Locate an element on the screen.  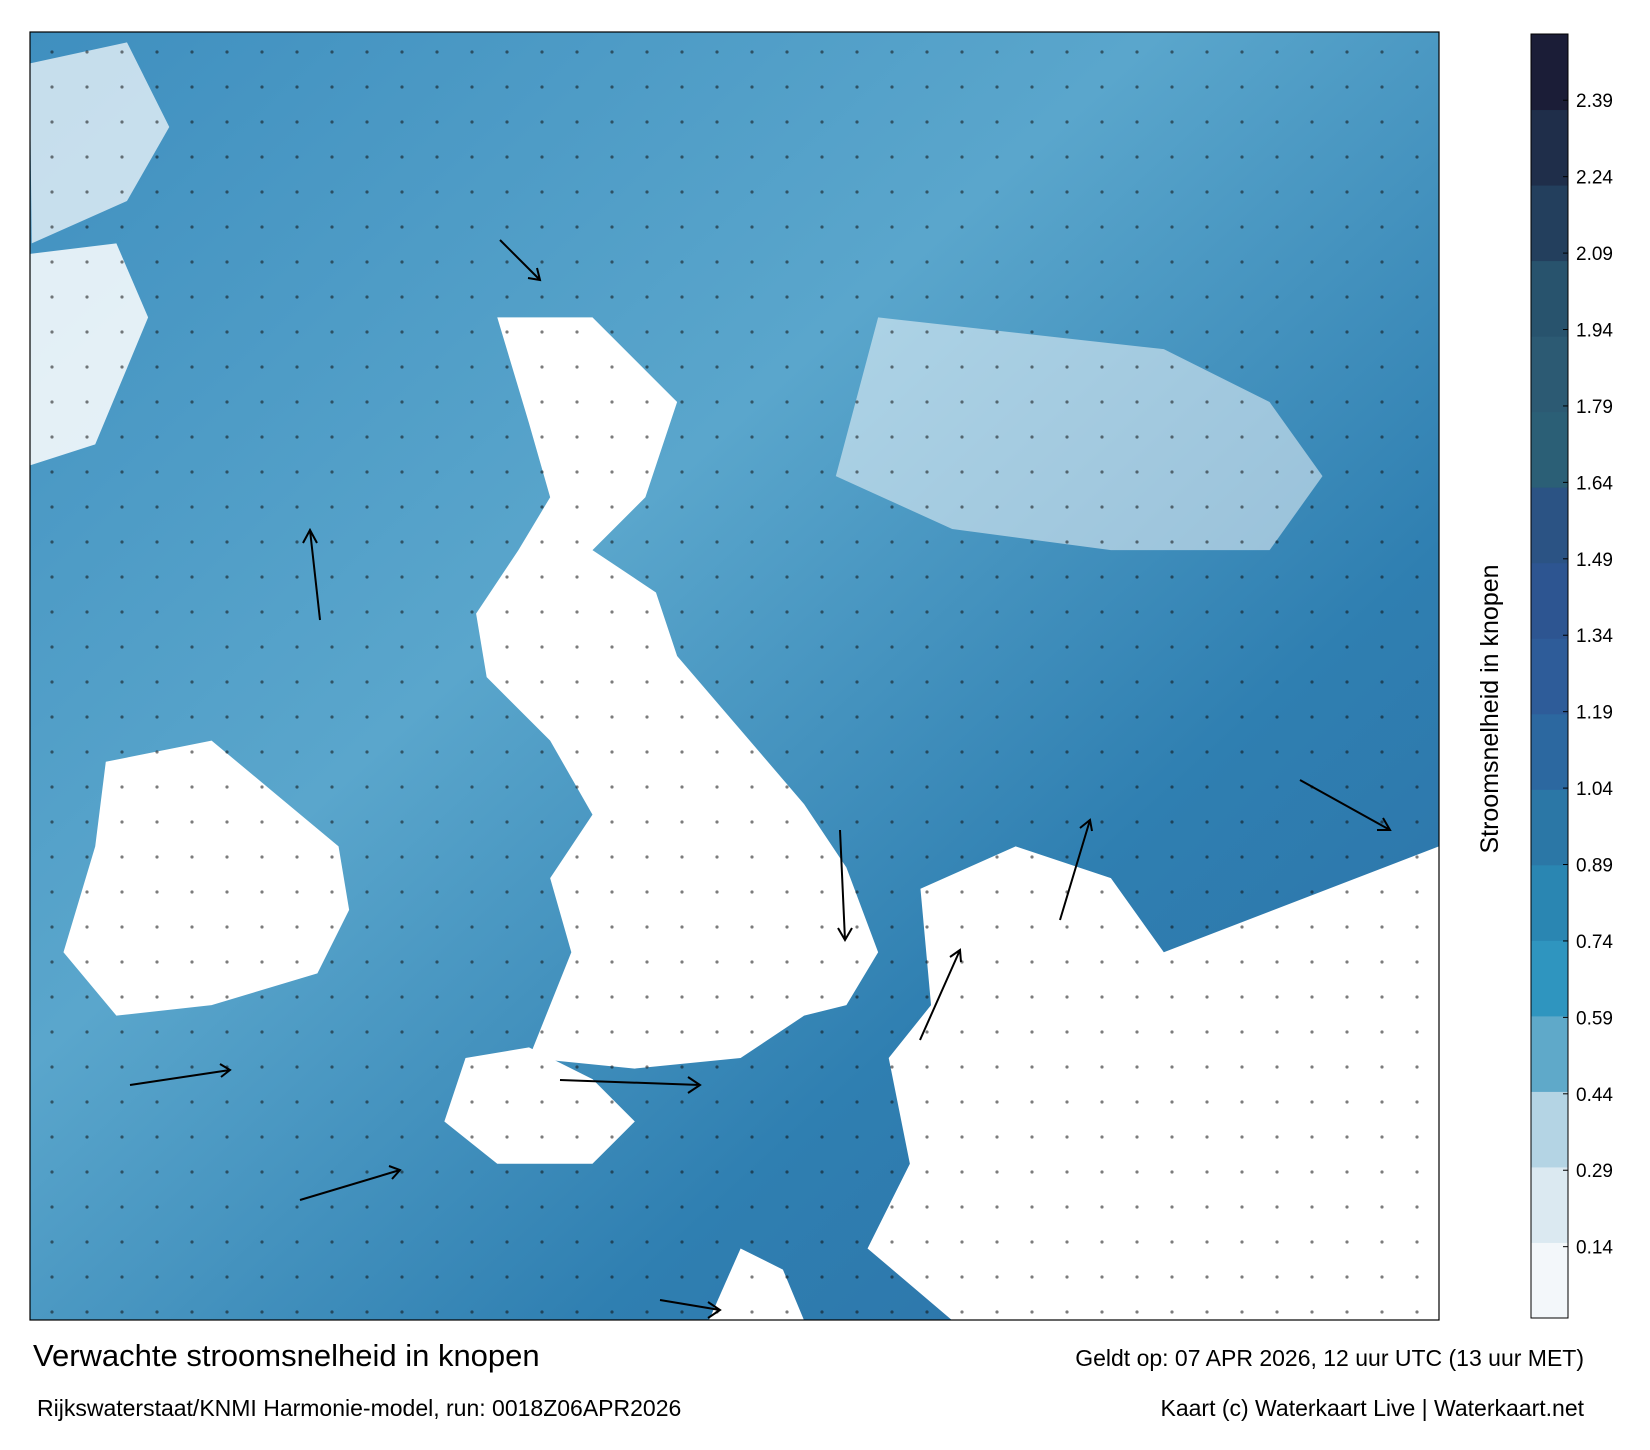
colorbar-tick-label: 2.39 is located at coordinates (1594, 101).